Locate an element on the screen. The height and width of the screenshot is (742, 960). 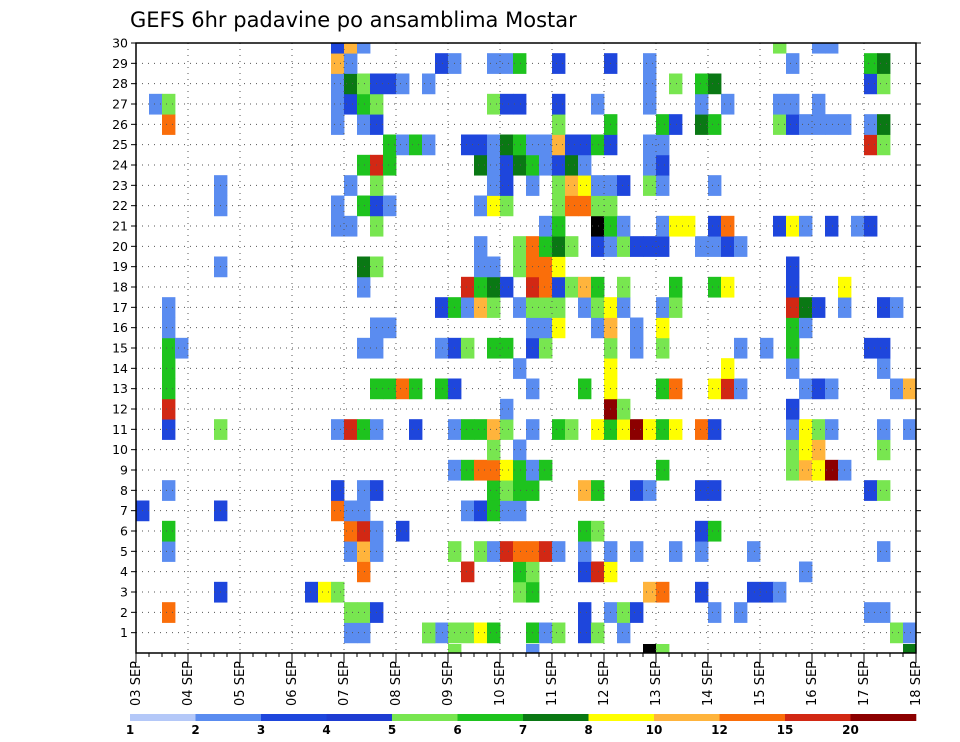
y-tick-label: 16 is located at coordinates (120, 327).